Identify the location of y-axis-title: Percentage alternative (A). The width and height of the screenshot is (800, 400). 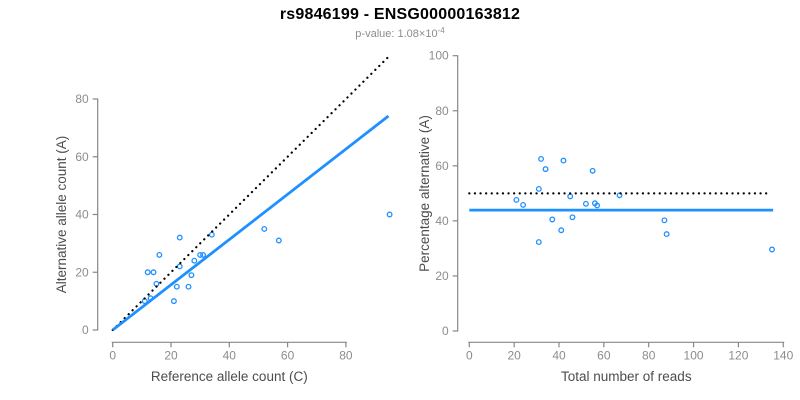
(424, 193).